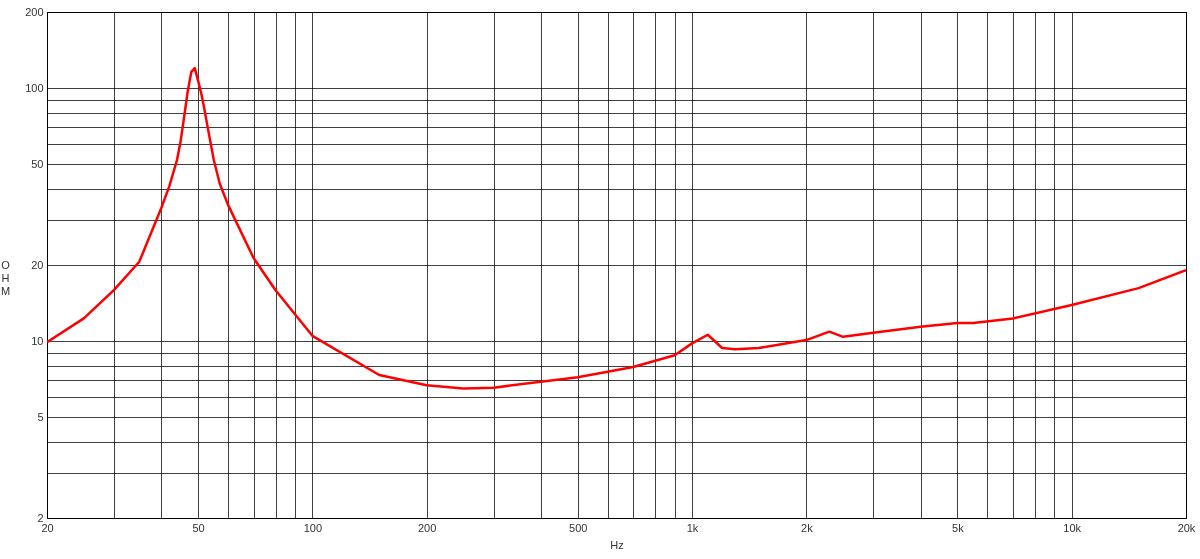 The width and height of the screenshot is (1200, 559). What do you see at coordinates (313, 527) in the screenshot?
I see `x-tick-label: 100` at bounding box center [313, 527].